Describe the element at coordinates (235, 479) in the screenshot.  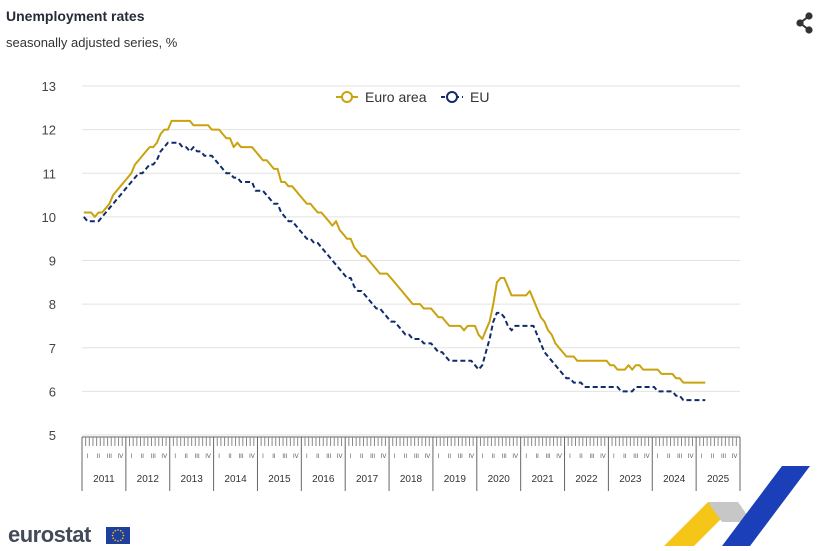
I see `year-tick-label: 2014` at that location.